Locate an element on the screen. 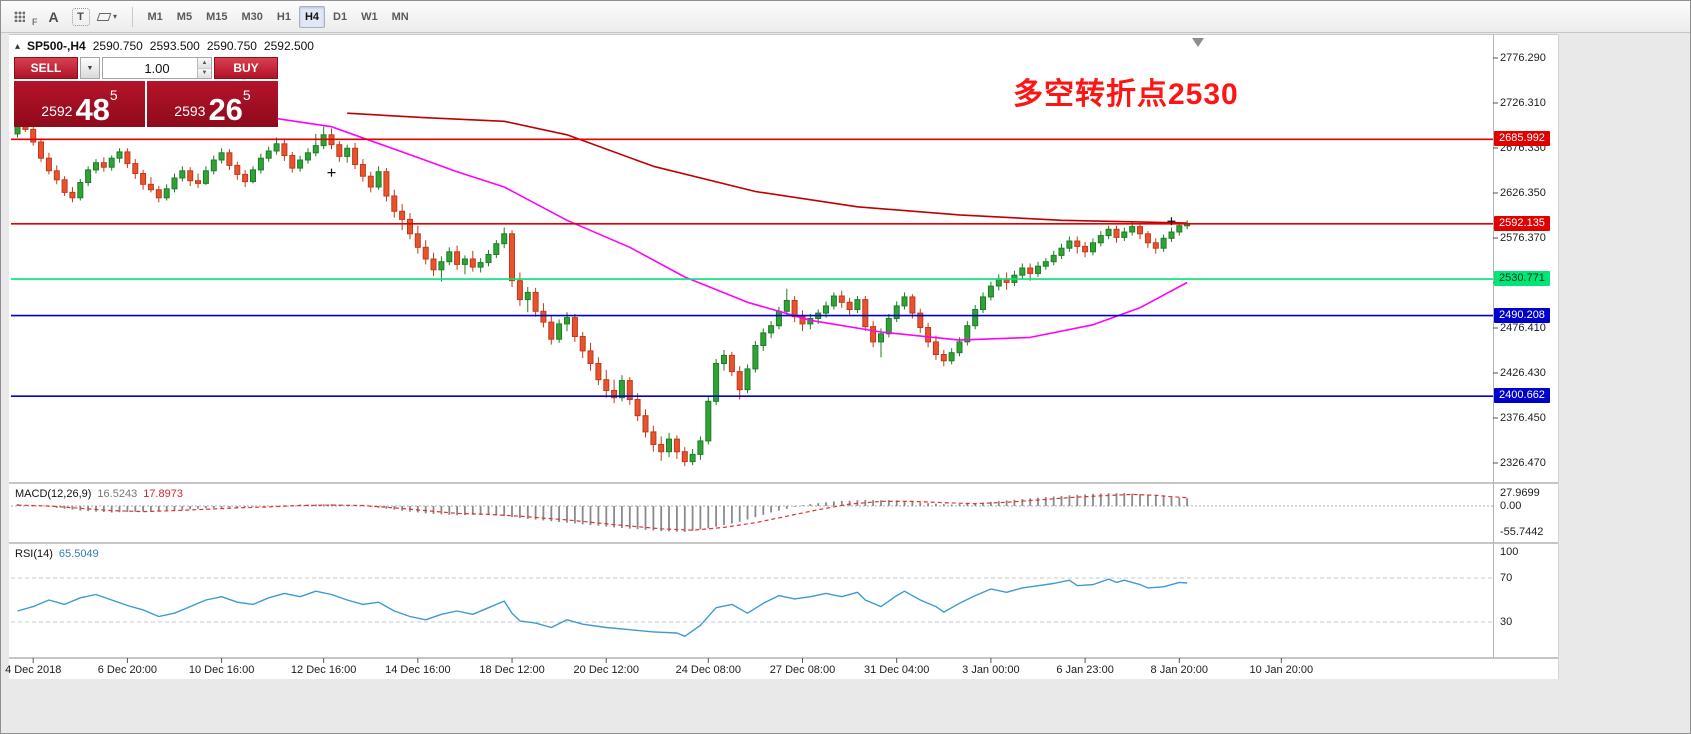 The height and width of the screenshot is (734, 1691). objects-list-icon: ▾ is located at coordinates (108, 17).